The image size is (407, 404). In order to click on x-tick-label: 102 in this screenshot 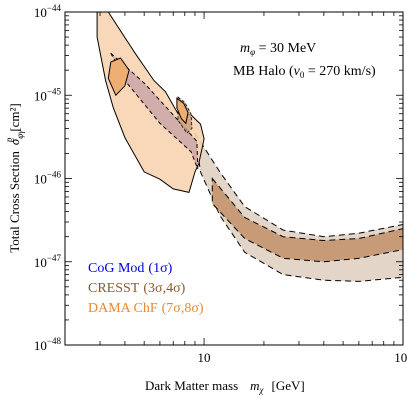, I will do `click(400, 356)`.